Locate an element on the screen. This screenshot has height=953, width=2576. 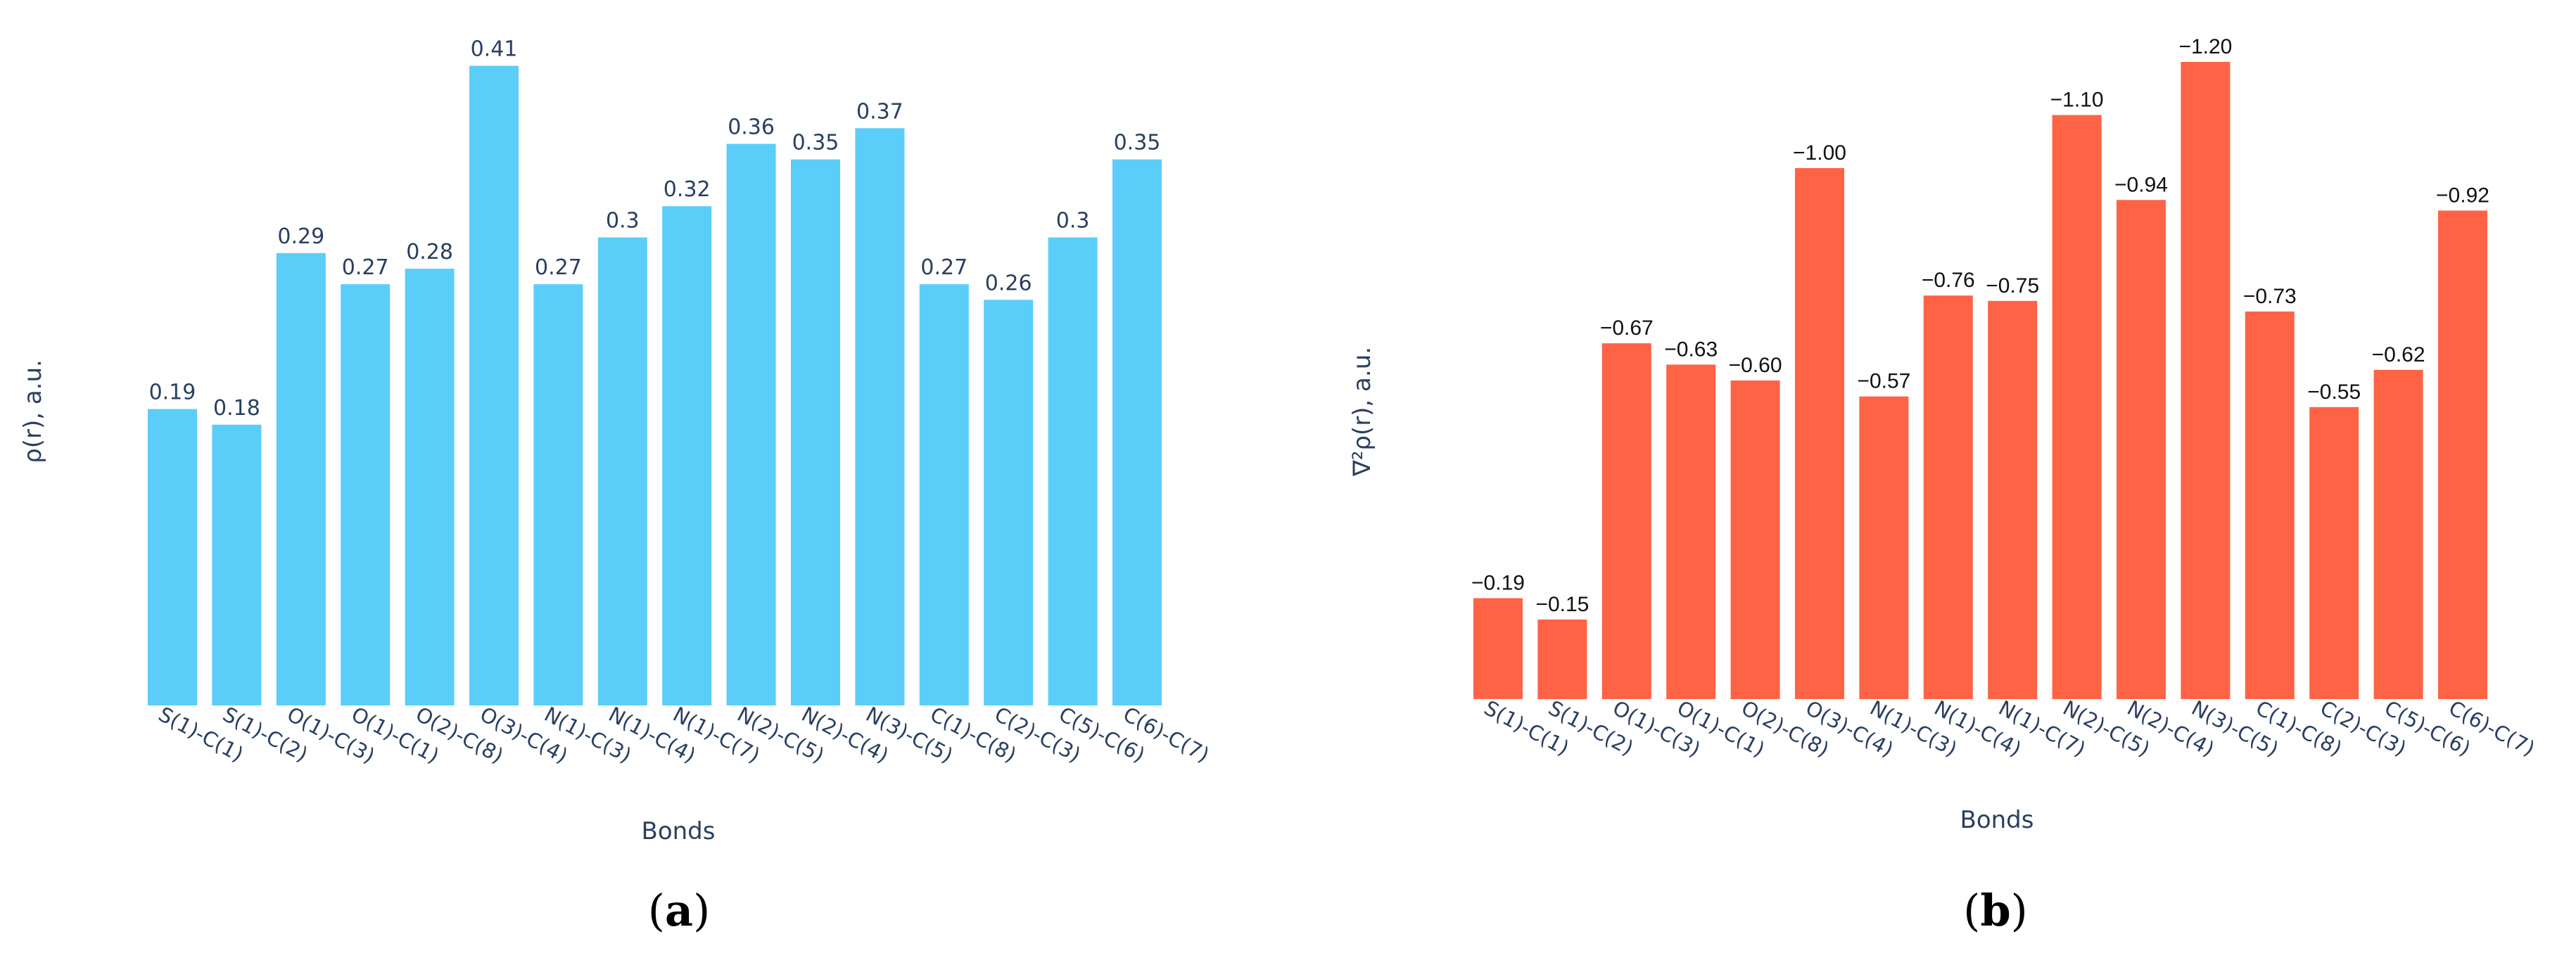
value-label-b-1: −0.15 is located at coordinates (1562, 604).